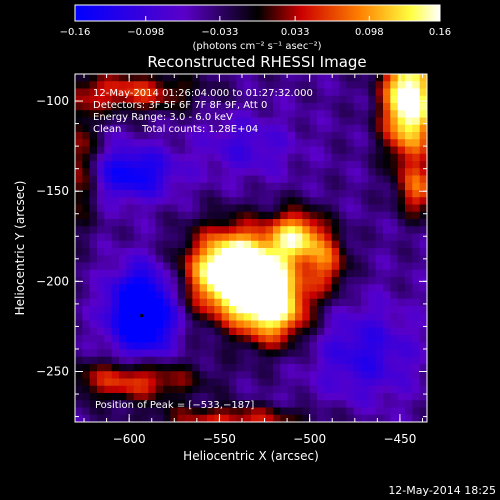 The height and width of the screenshot is (500, 500). I want to click on colorbar-tick-label: −0.033, so click(219, 32).